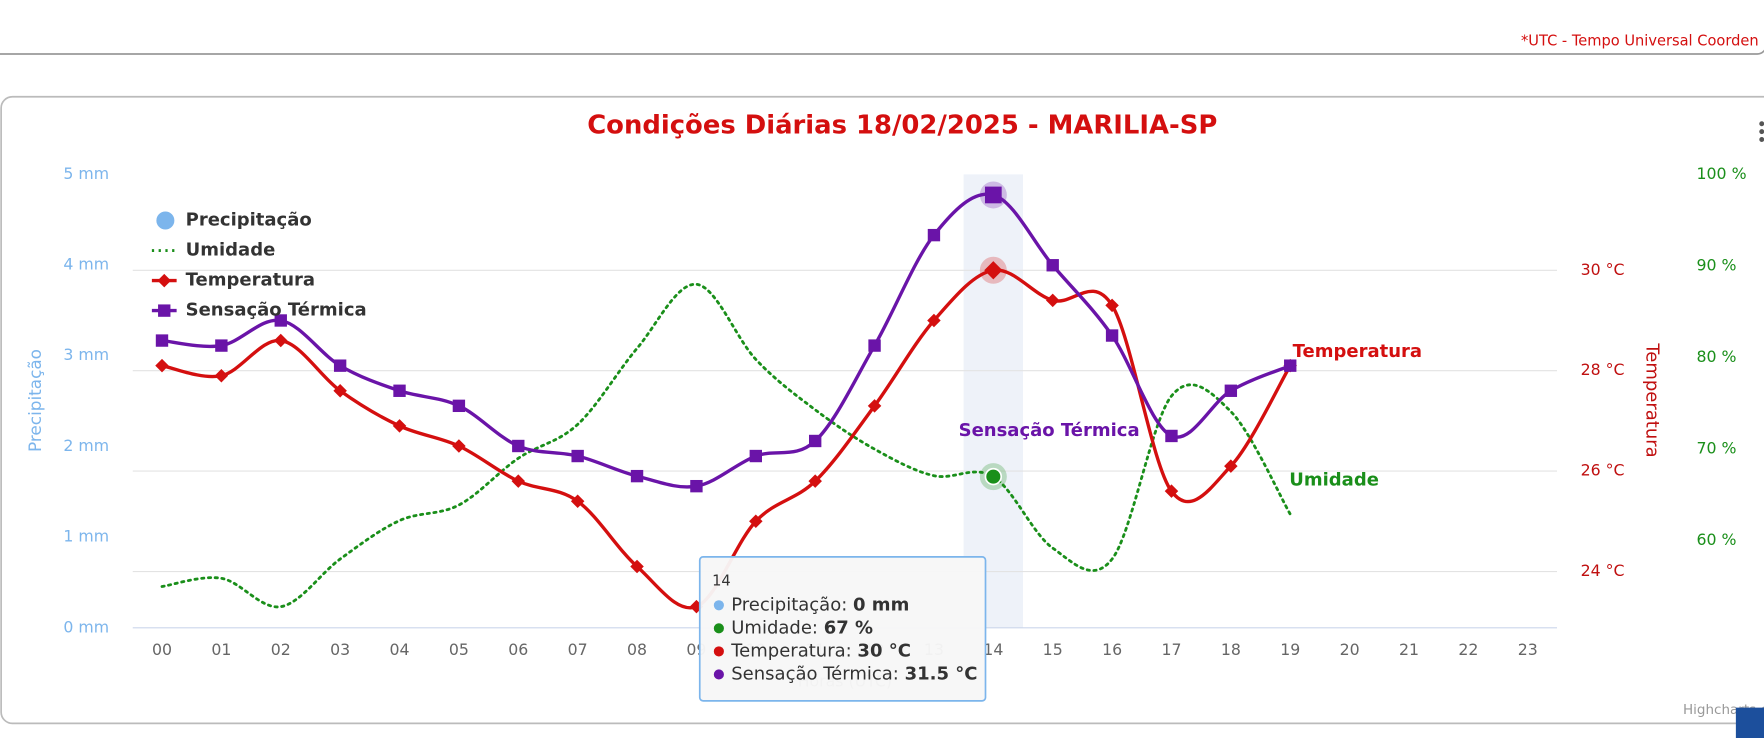  What do you see at coordinates (1603, 369) in the screenshot?
I see `y2-tick-label: 28 °C` at bounding box center [1603, 369].